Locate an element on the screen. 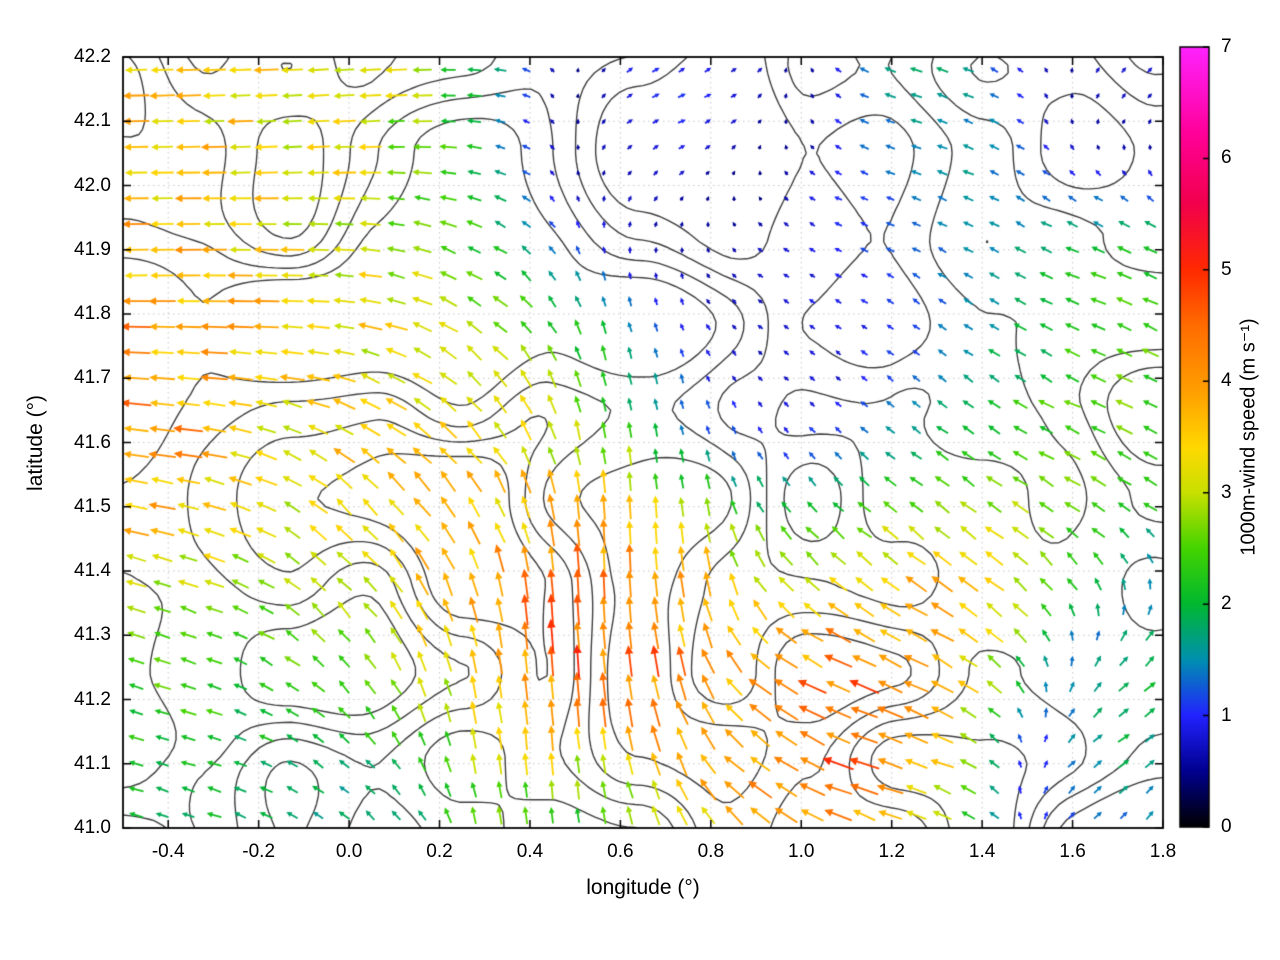 The height and width of the screenshot is (960, 1280). x-tick-label: 0.8 is located at coordinates (711, 851).